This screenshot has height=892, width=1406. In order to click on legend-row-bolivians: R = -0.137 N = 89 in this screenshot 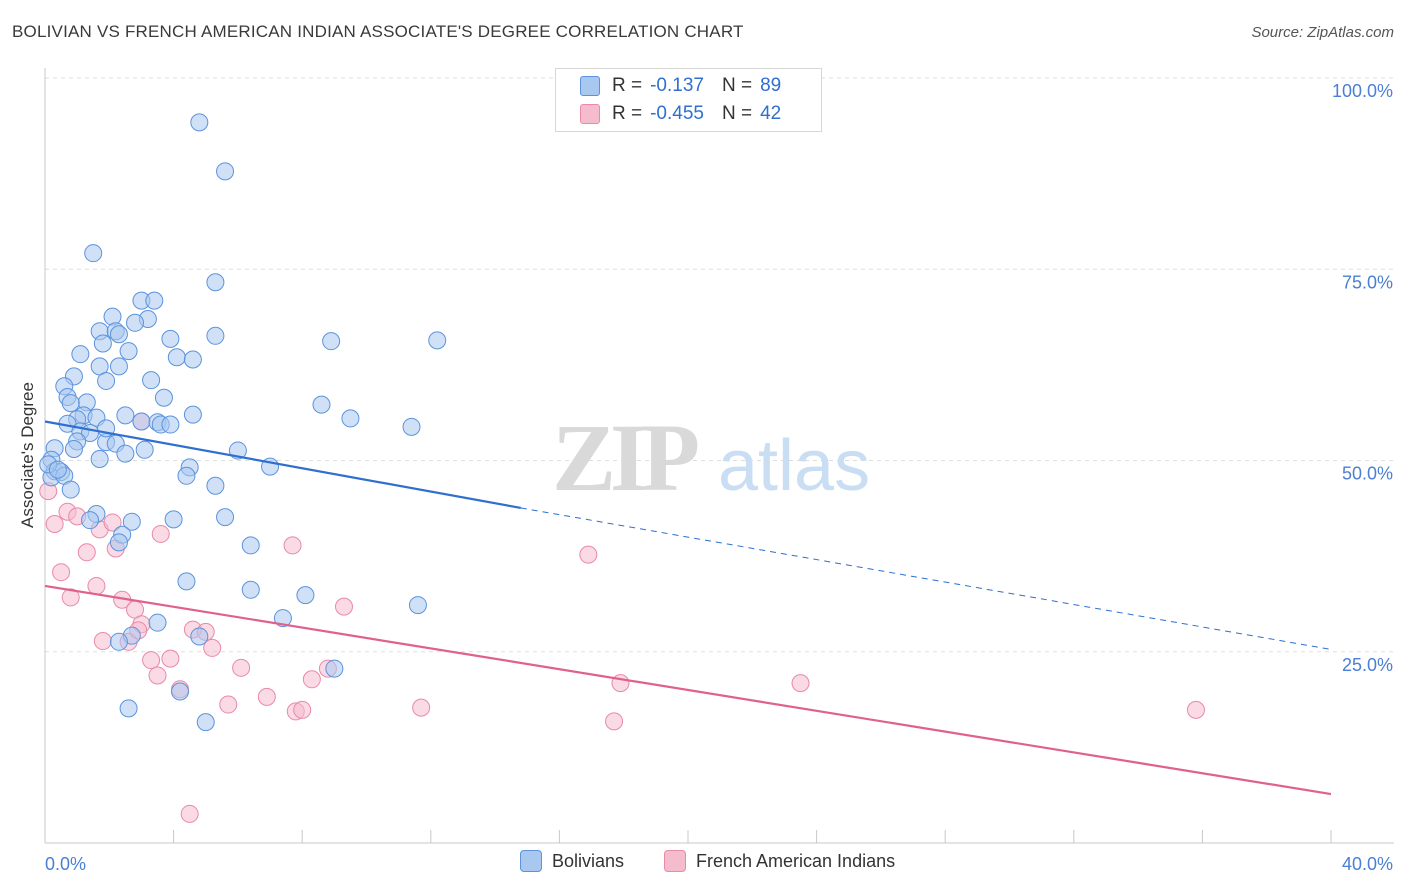, I will do `click(680, 86)`.